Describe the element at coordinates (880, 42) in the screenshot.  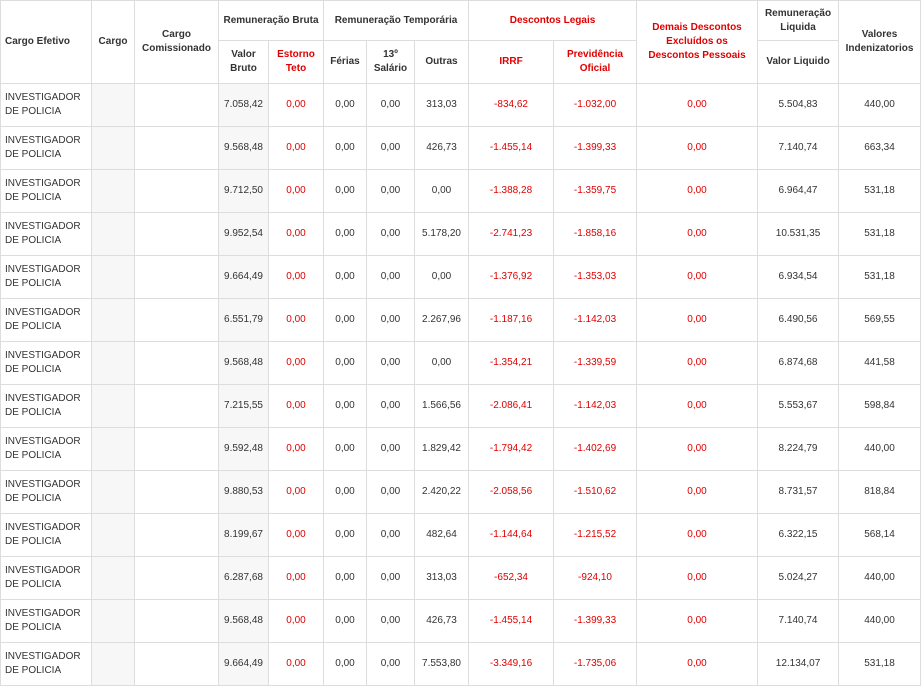
I see `header-cell: Valores Indenizatorios` at that location.